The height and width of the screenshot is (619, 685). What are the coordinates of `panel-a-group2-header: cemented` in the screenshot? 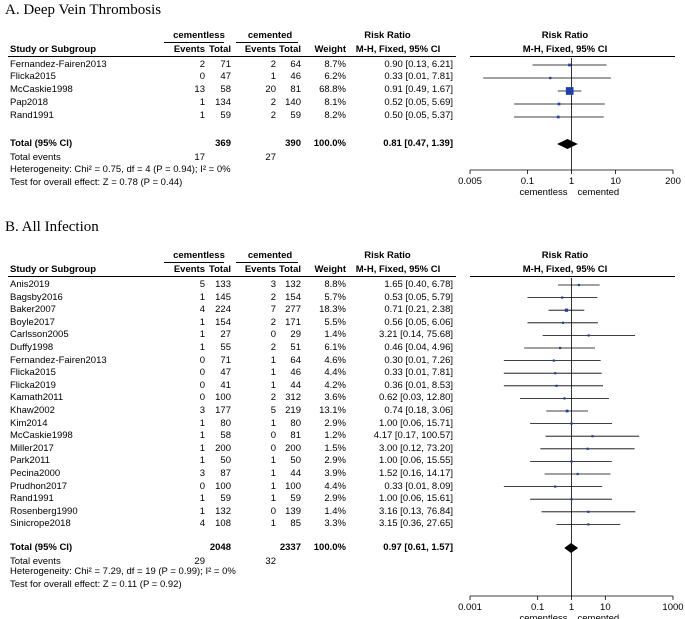 It's located at (270, 35).